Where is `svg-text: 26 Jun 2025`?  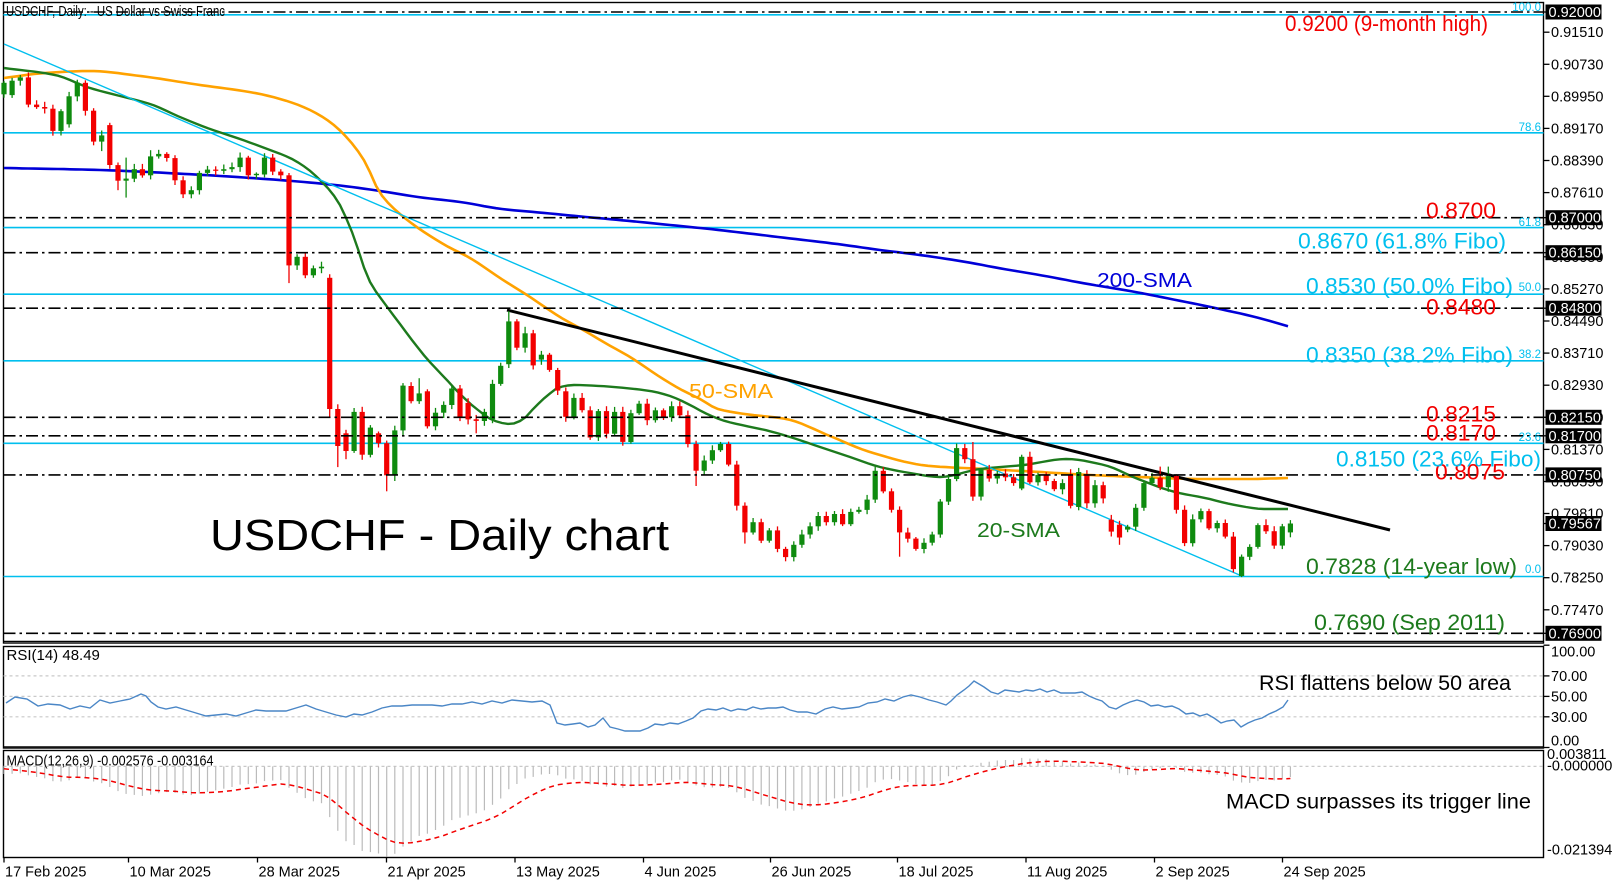 svg-text: 26 Jun 2025 is located at coordinates (812, 873).